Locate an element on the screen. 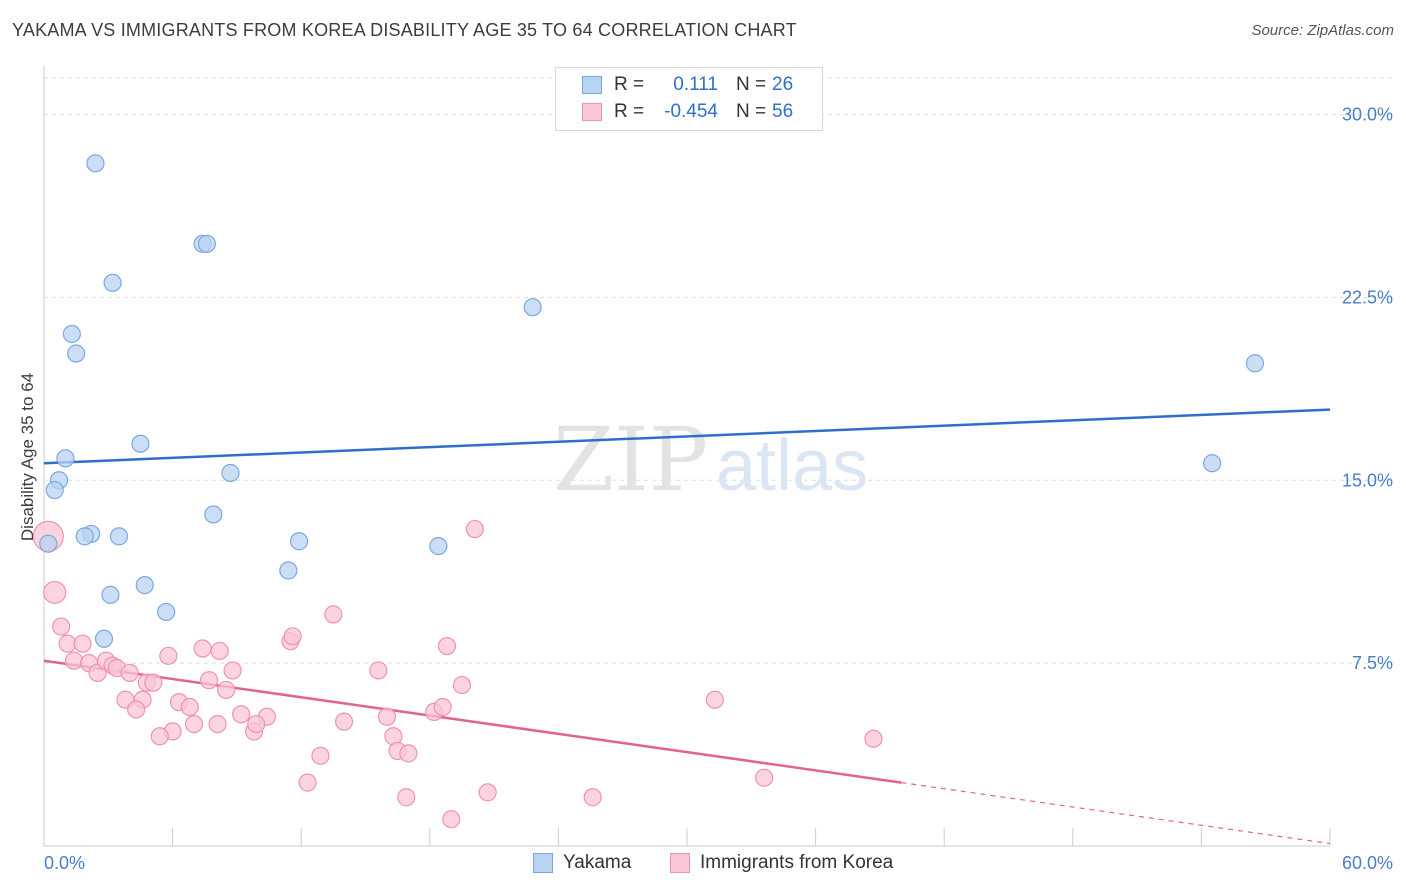 This screenshot has height=892, width=1406. stats-legend: R = 0.111 N = 26 R = -0.454 N = 56 is located at coordinates (689, 99).